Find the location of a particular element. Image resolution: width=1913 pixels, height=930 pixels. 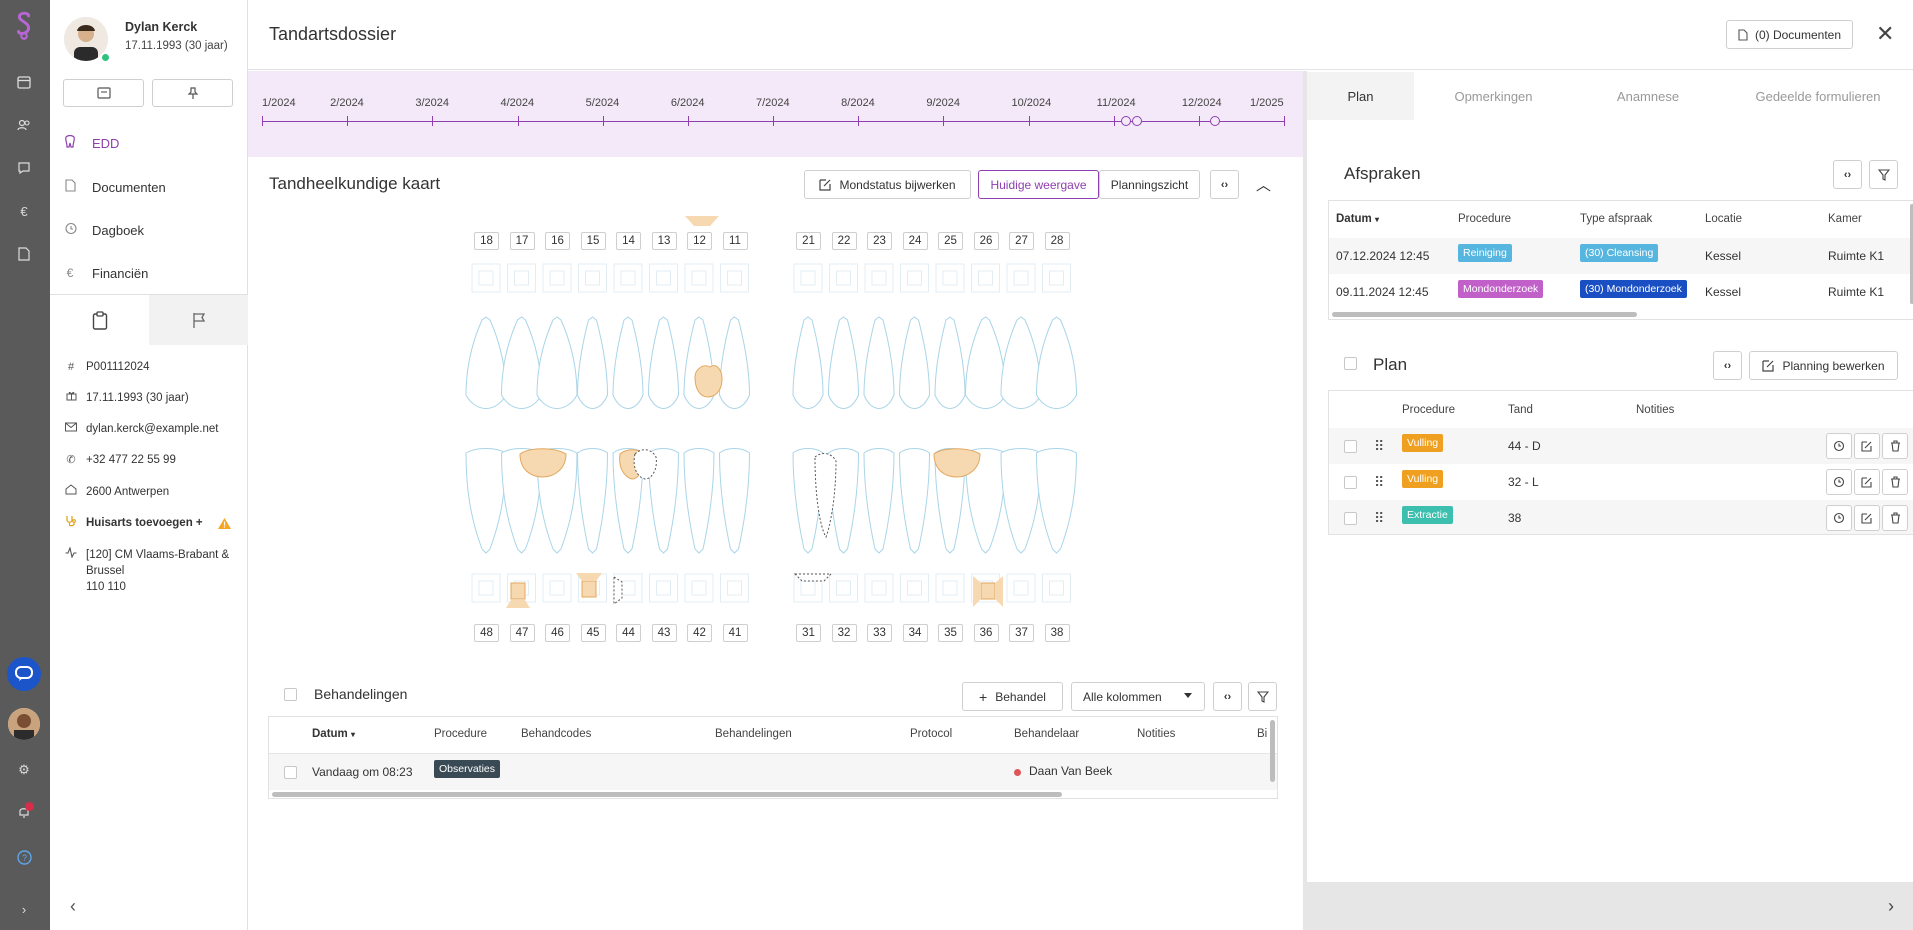

col-header-codes: Behandcodes is located at coordinates (556, 734).